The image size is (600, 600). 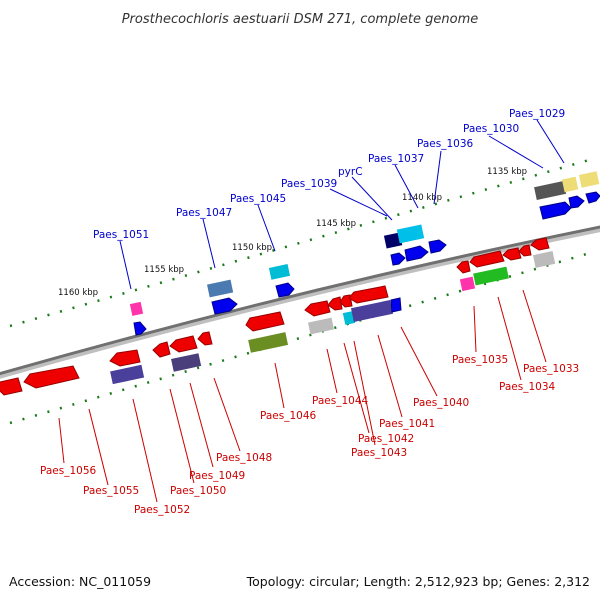 I want to click on gene-Paes_1044-partner, so click(x=321, y=326).